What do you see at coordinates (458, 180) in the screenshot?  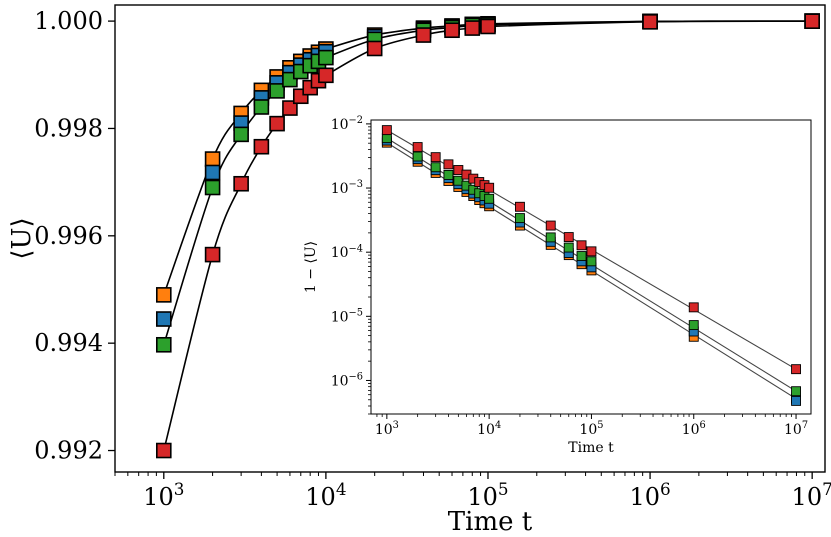 I see `inset-marker-s2-p4` at bounding box center [458, 180].